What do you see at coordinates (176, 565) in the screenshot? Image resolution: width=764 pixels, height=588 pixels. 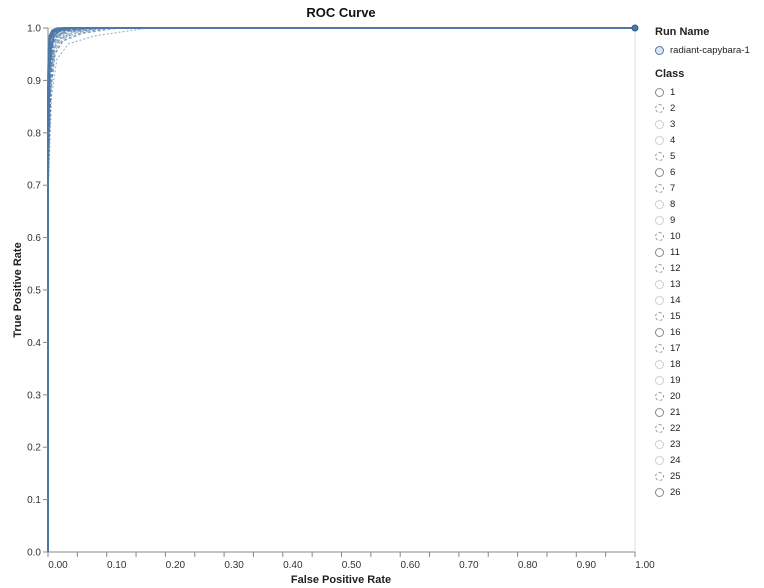 I see `x-tick-label: 0.20` at bounding box center [176, 565].